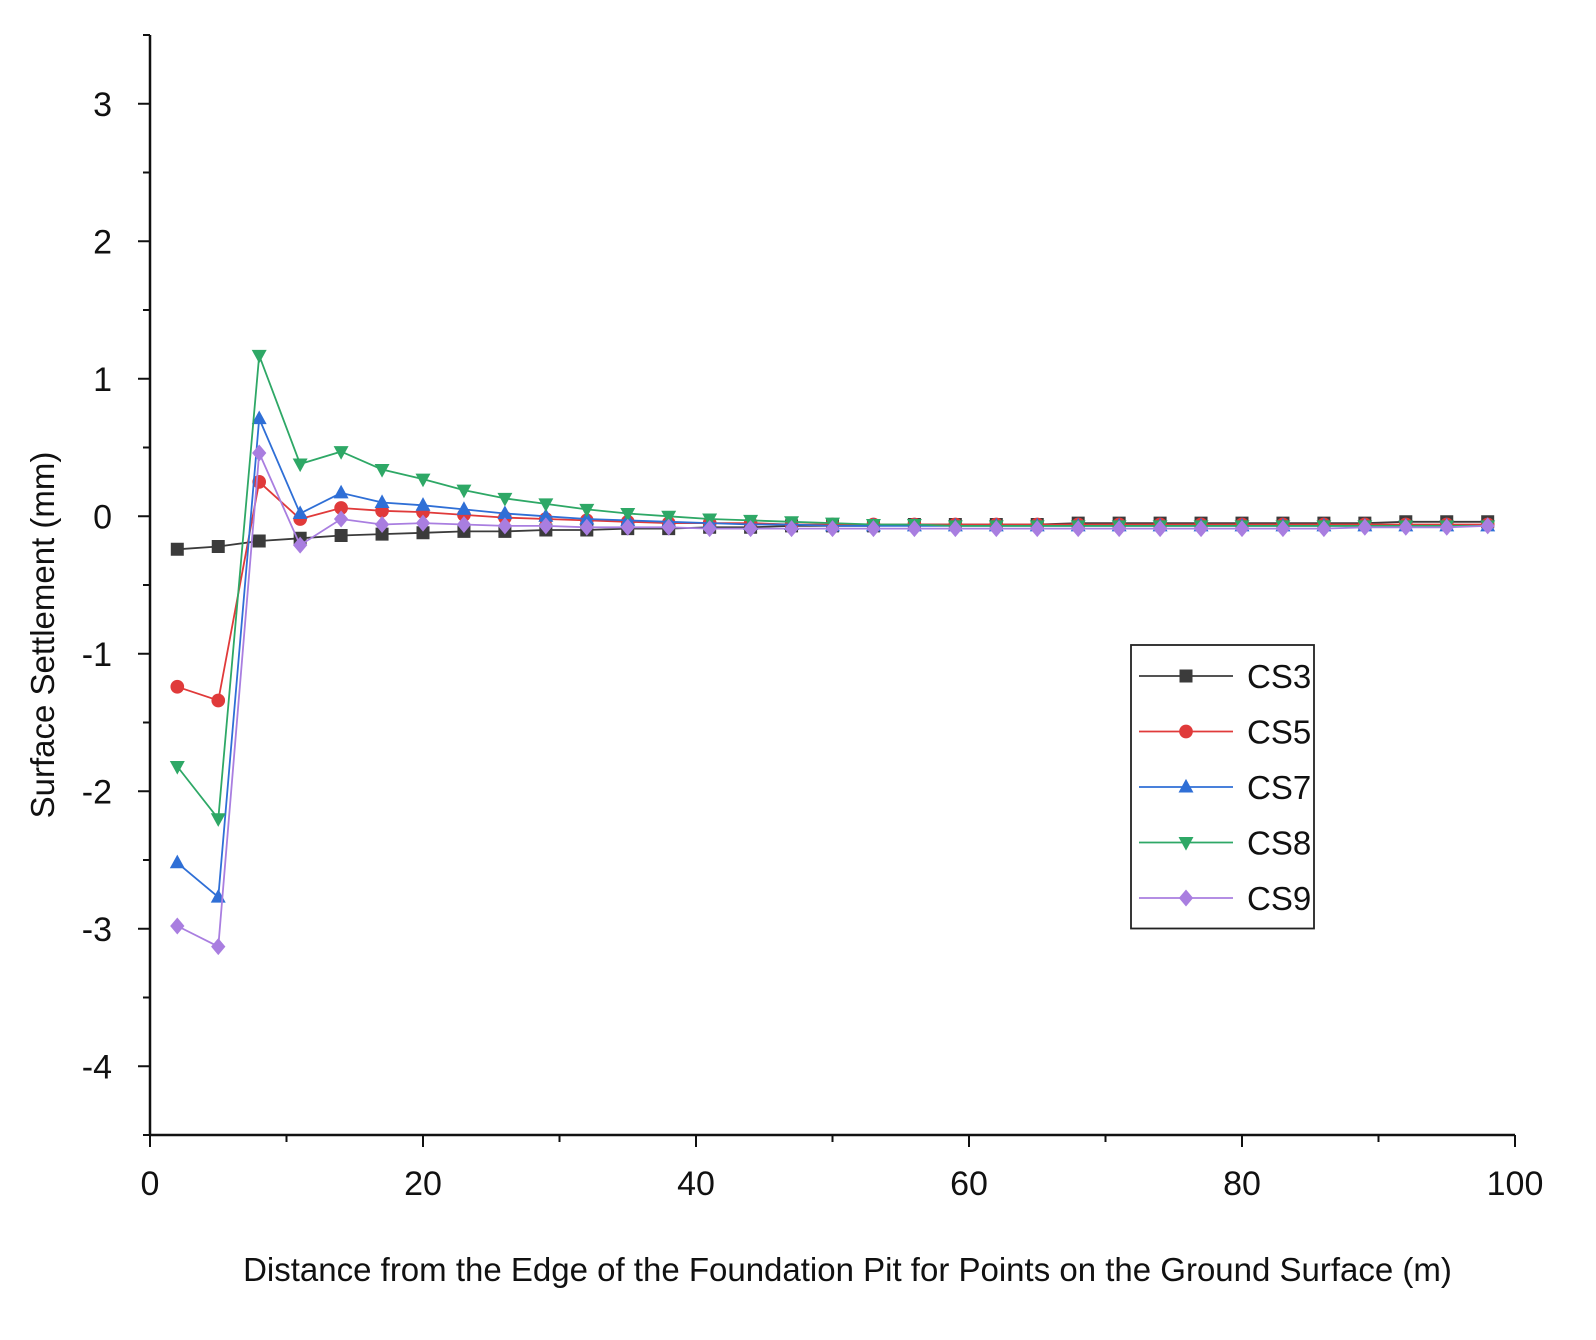 This screenshot has width=1596, height=1340. What do you see at coordinates (1225, 676) in the screenshot?
I see `legend-entry-cs3: CS3` at bounding box center [1225, 676].